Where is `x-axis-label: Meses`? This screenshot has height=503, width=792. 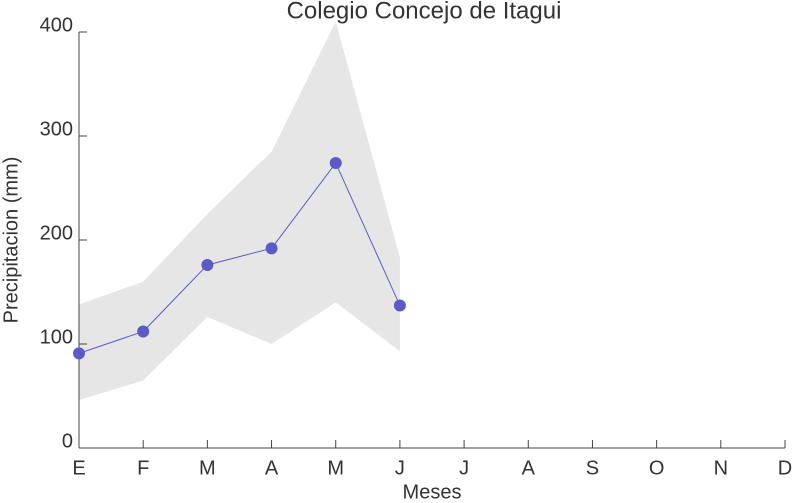 x-axis-label: Meses is located at coordinates (432, 492).